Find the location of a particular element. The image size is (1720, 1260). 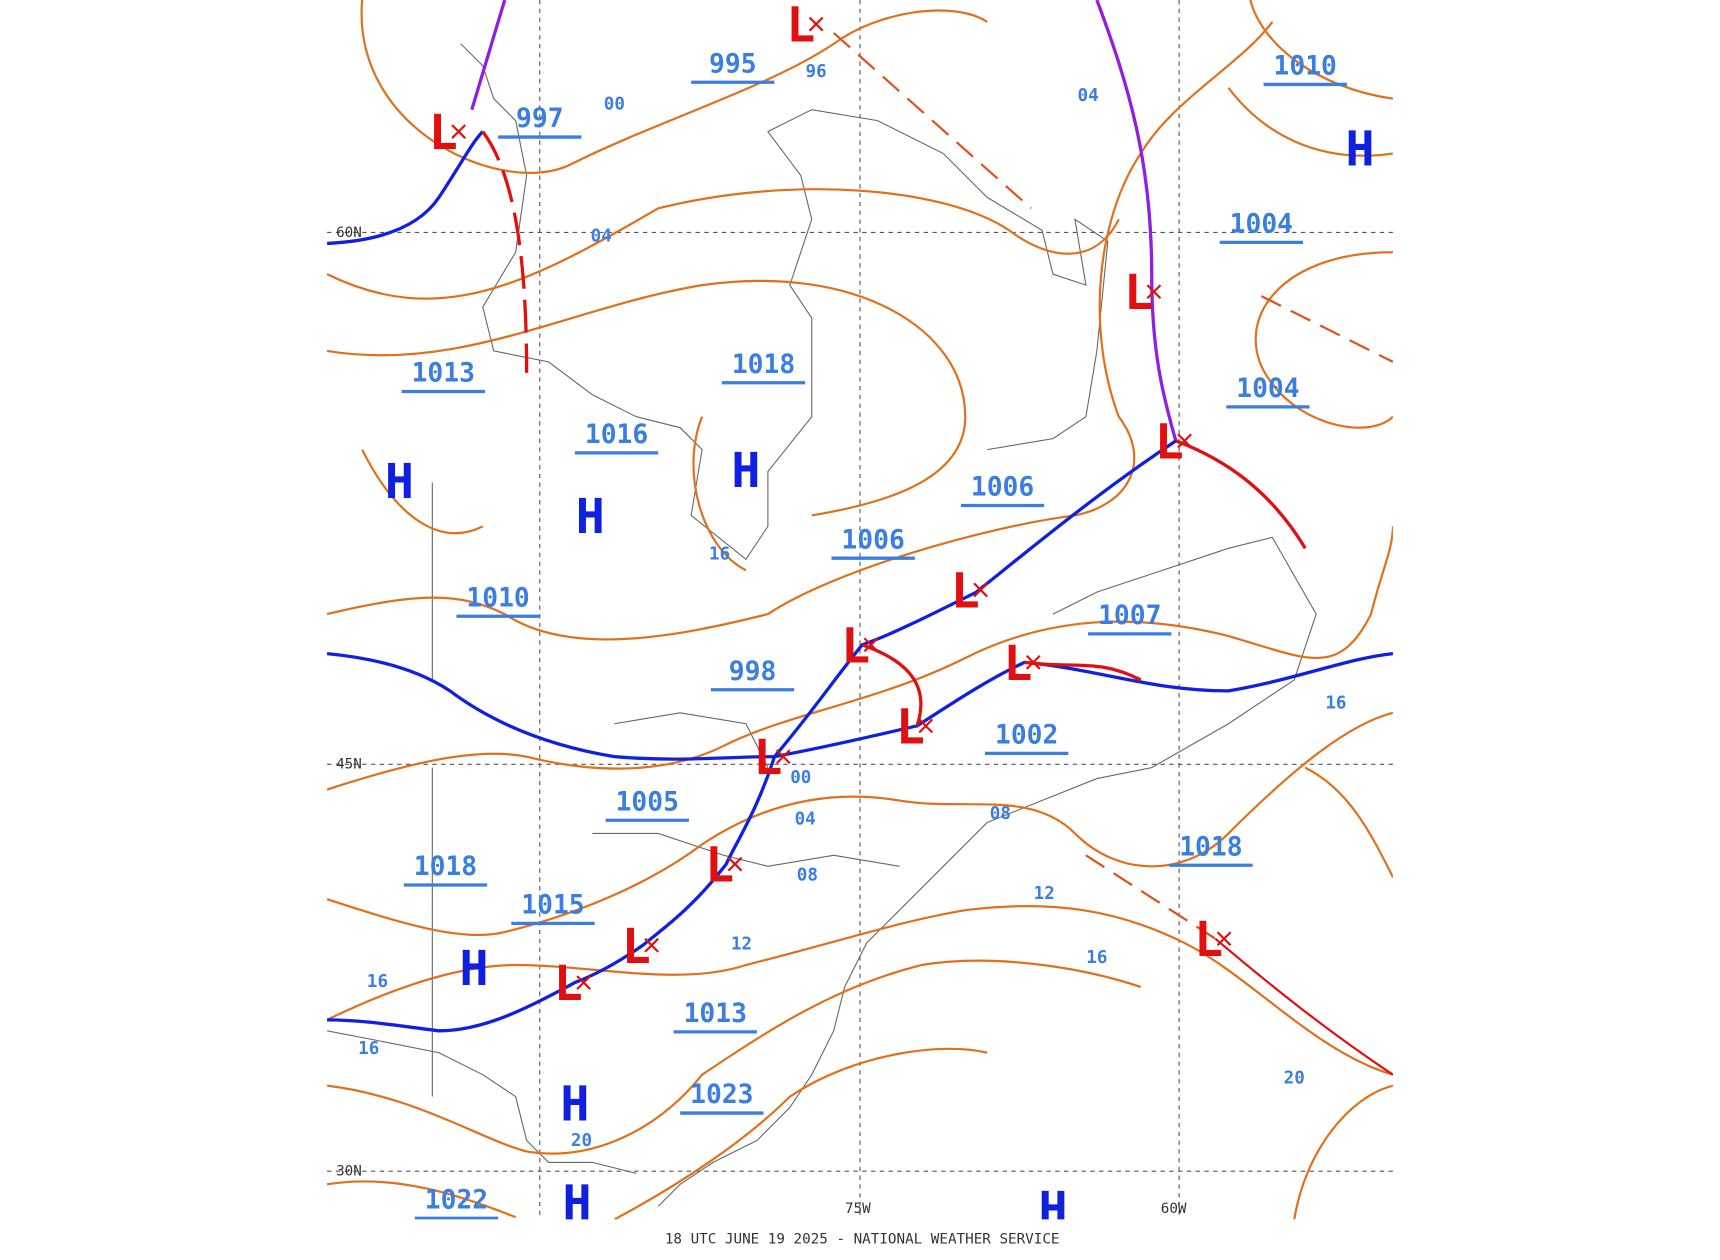

latitude-label: 45N is located at coordinates (349, 765).